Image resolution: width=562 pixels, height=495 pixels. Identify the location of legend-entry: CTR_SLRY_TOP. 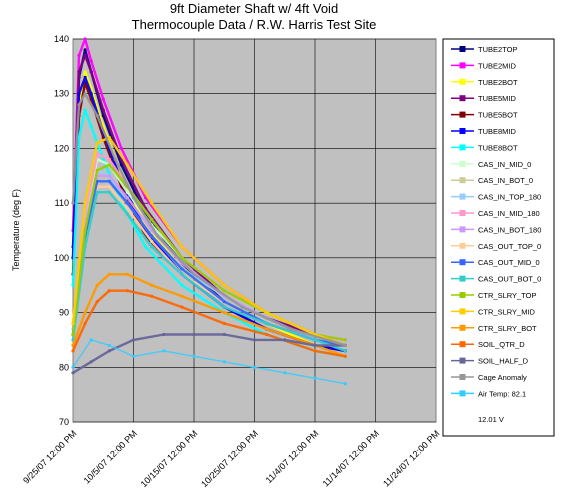
(507, 295).